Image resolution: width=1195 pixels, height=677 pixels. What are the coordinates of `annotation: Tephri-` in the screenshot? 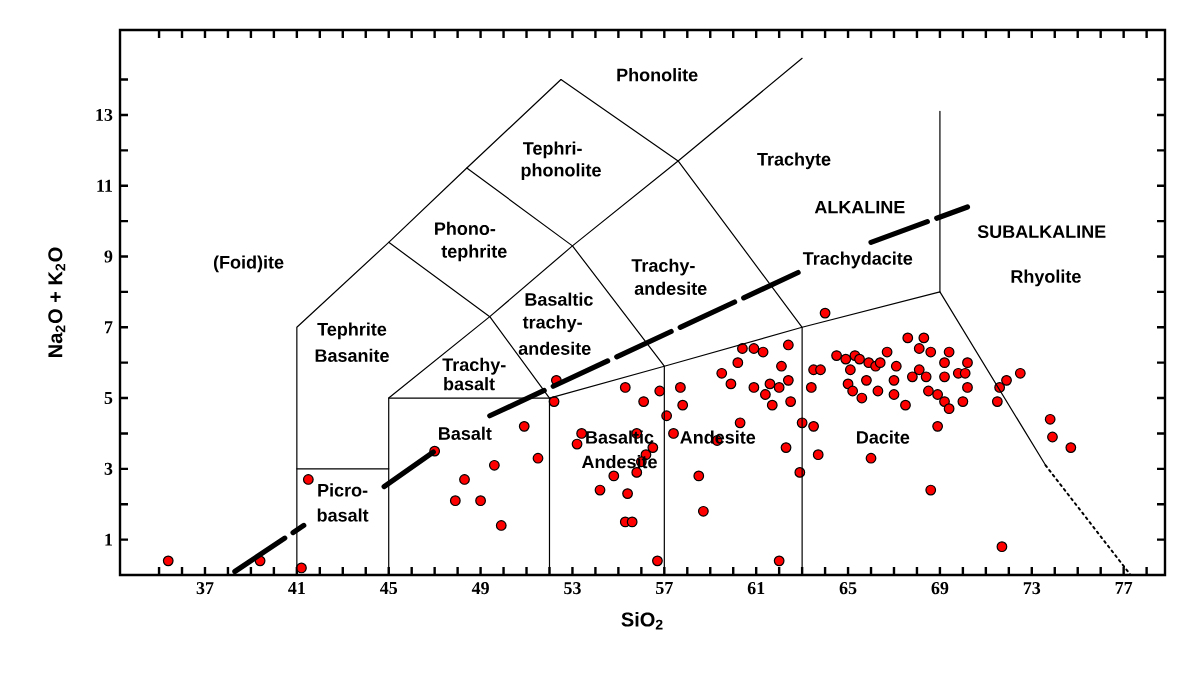 It's located at (552, 150).